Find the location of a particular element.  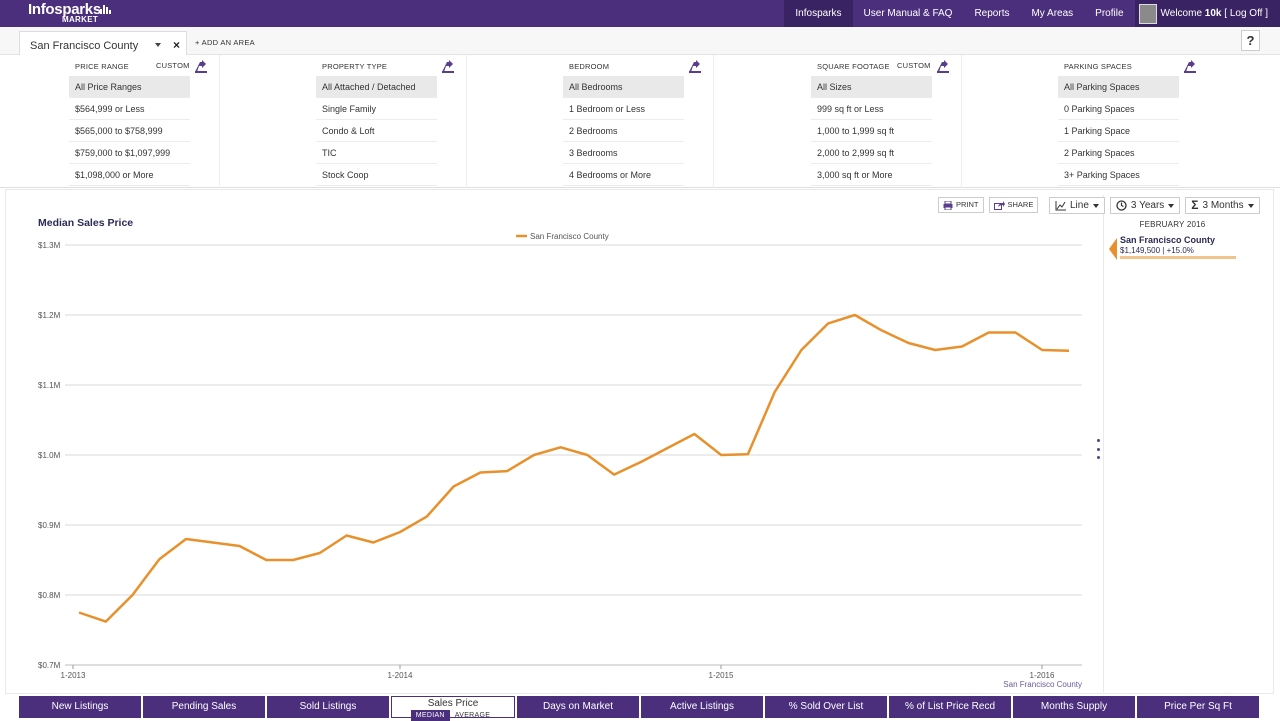

filter-option: 2,000 to 2,999 sq ft is located at coordinates (871, 153).